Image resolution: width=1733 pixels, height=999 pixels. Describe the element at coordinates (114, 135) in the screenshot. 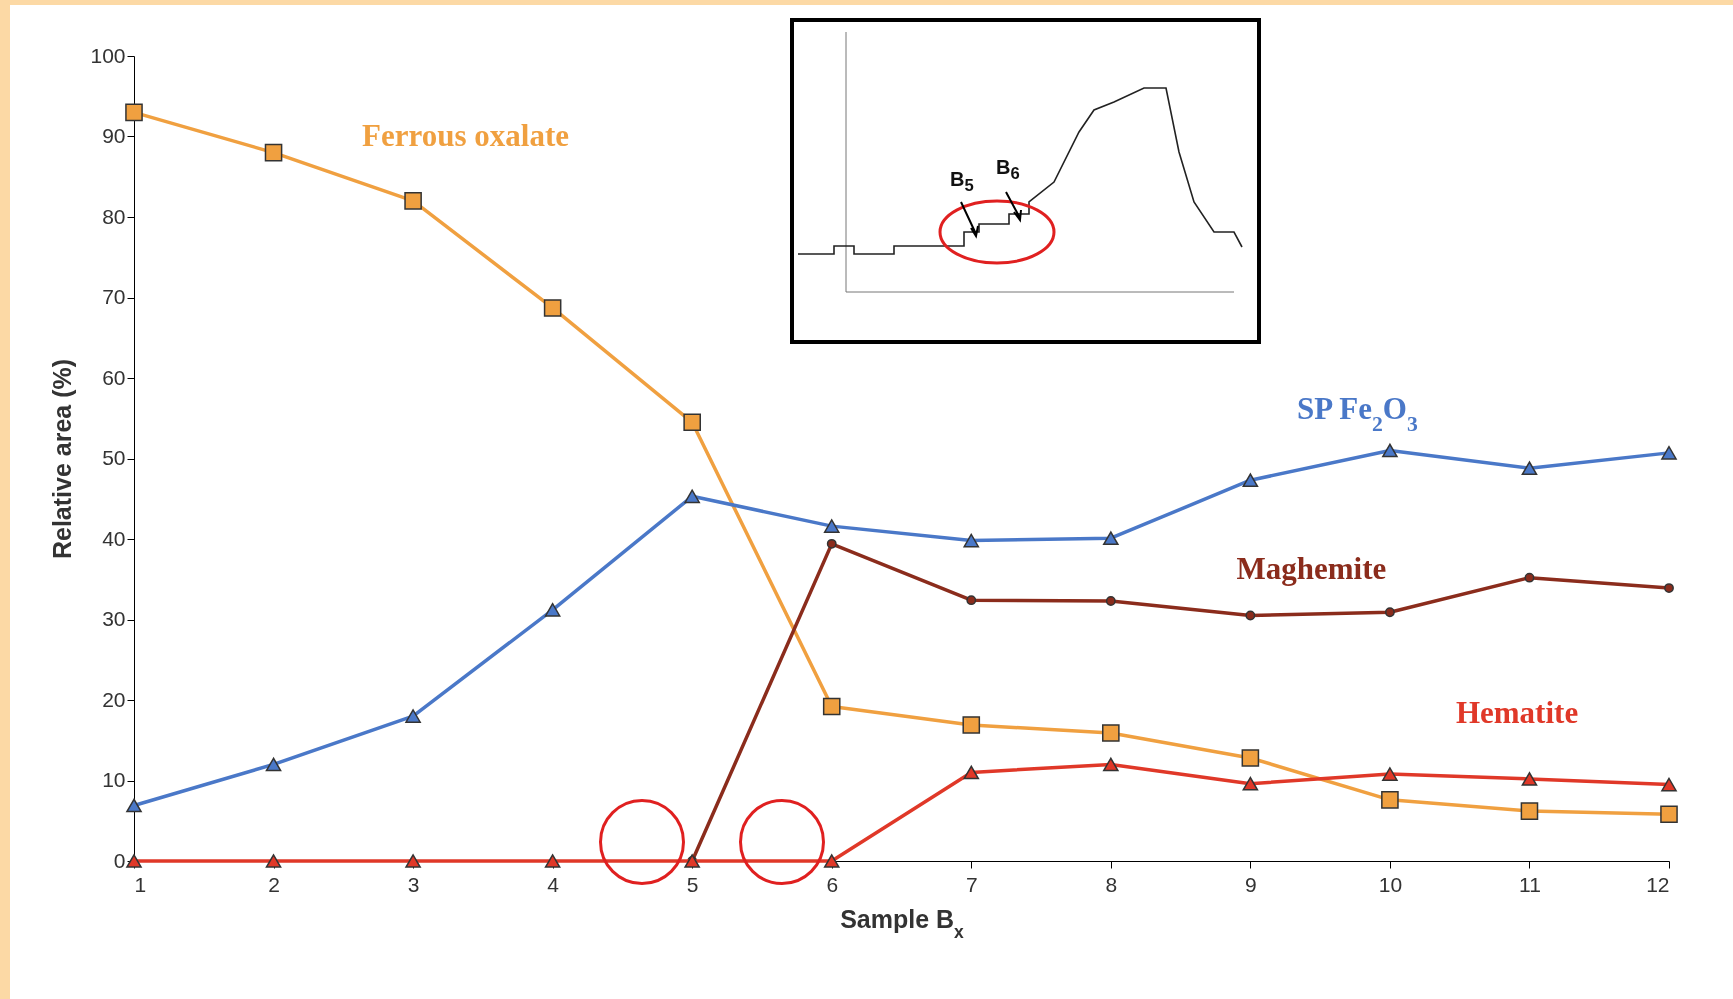

I see `y-tick-label: 90` at that location.